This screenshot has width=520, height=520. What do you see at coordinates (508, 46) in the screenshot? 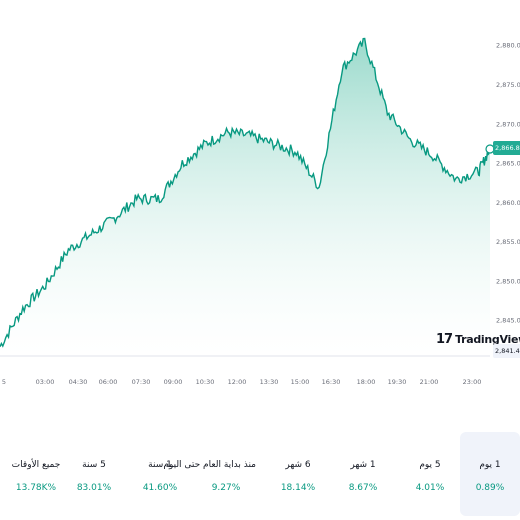
I see `y-tick-label: 2,880.000` at bounding box center [508, 46].